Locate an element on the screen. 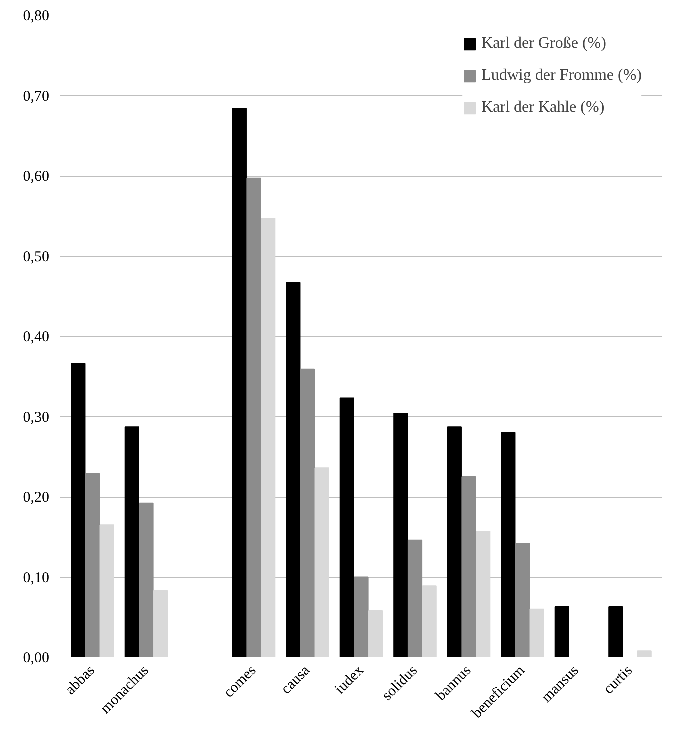  y-tick-label: 0,00 is located at coordinates (36, 658).